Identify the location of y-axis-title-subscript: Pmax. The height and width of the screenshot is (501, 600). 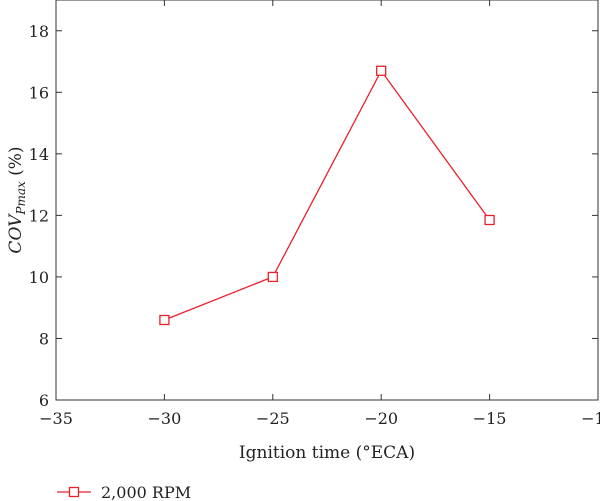
(21, 198).